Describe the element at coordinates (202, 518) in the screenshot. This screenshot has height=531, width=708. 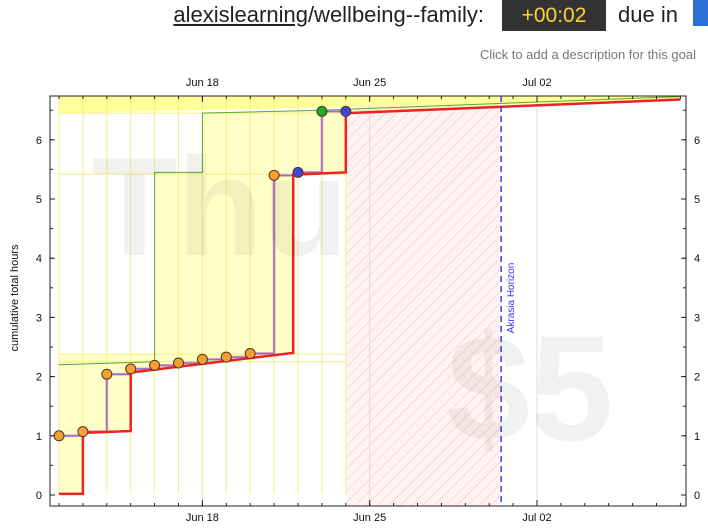
I see `x-tick-label: Jun 18` at that location.